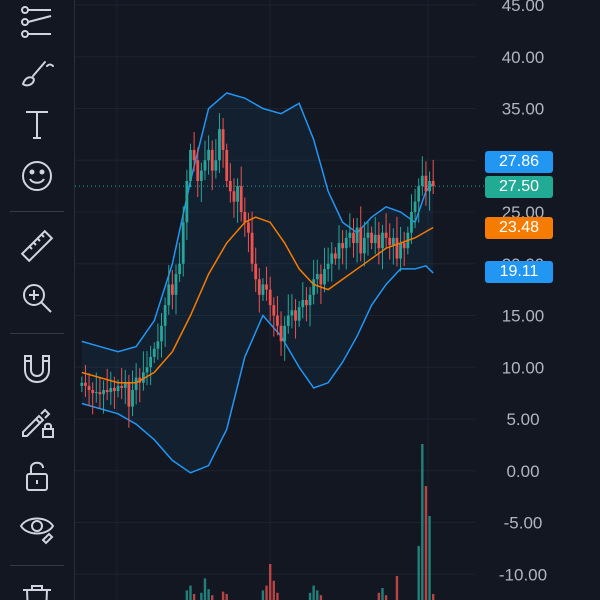  Describe the element at coordinates (519, 187) in the screenshot. I see `last-price-badge: 27.50` at that location.